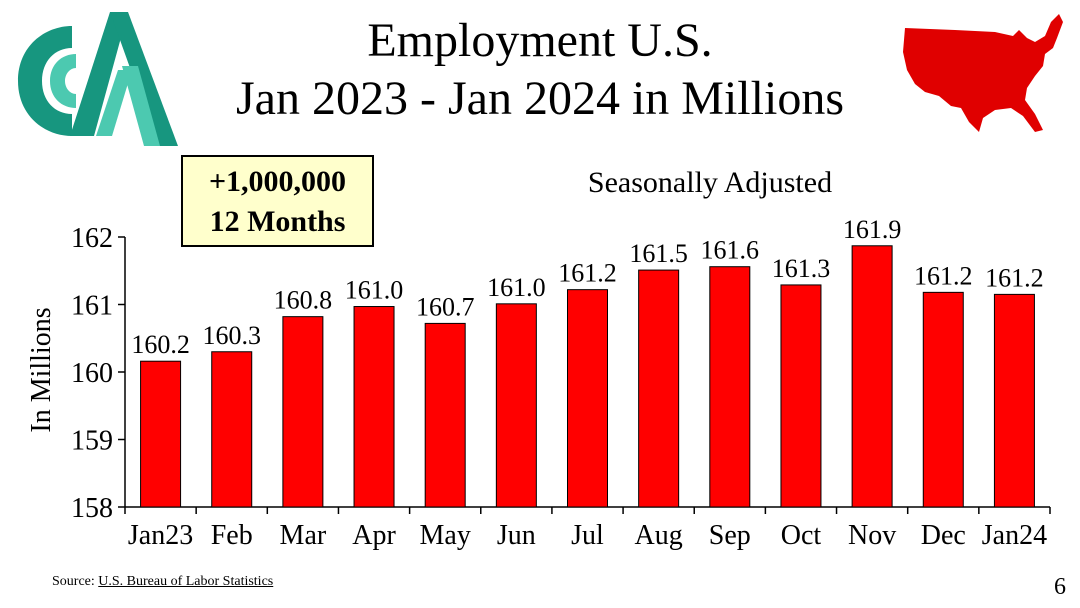  What do you see at coordinates (277, 201) in the screenshot?
I see `change-badge: +1,000,000 12 Months` at bounding box center [277, 201].